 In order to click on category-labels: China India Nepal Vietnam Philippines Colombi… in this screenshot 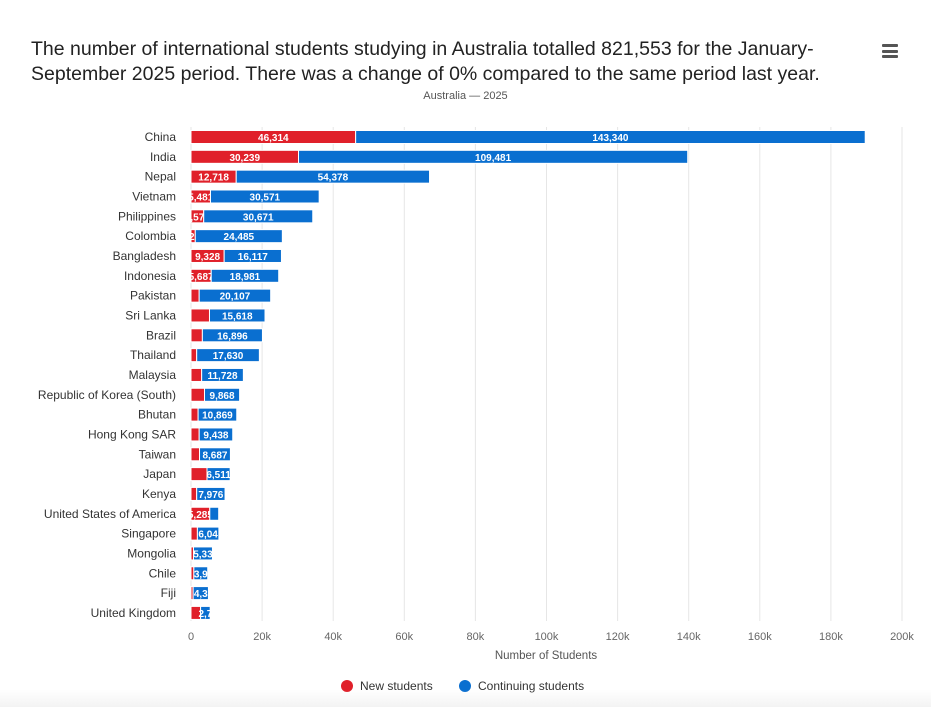, I will do `click(107, 375)`.